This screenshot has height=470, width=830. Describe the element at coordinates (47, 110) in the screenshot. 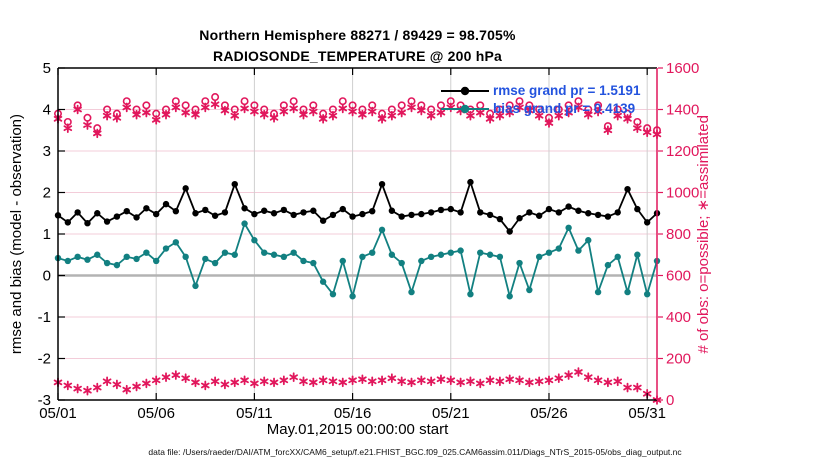

I see `left-tick-label: 4` at that location.